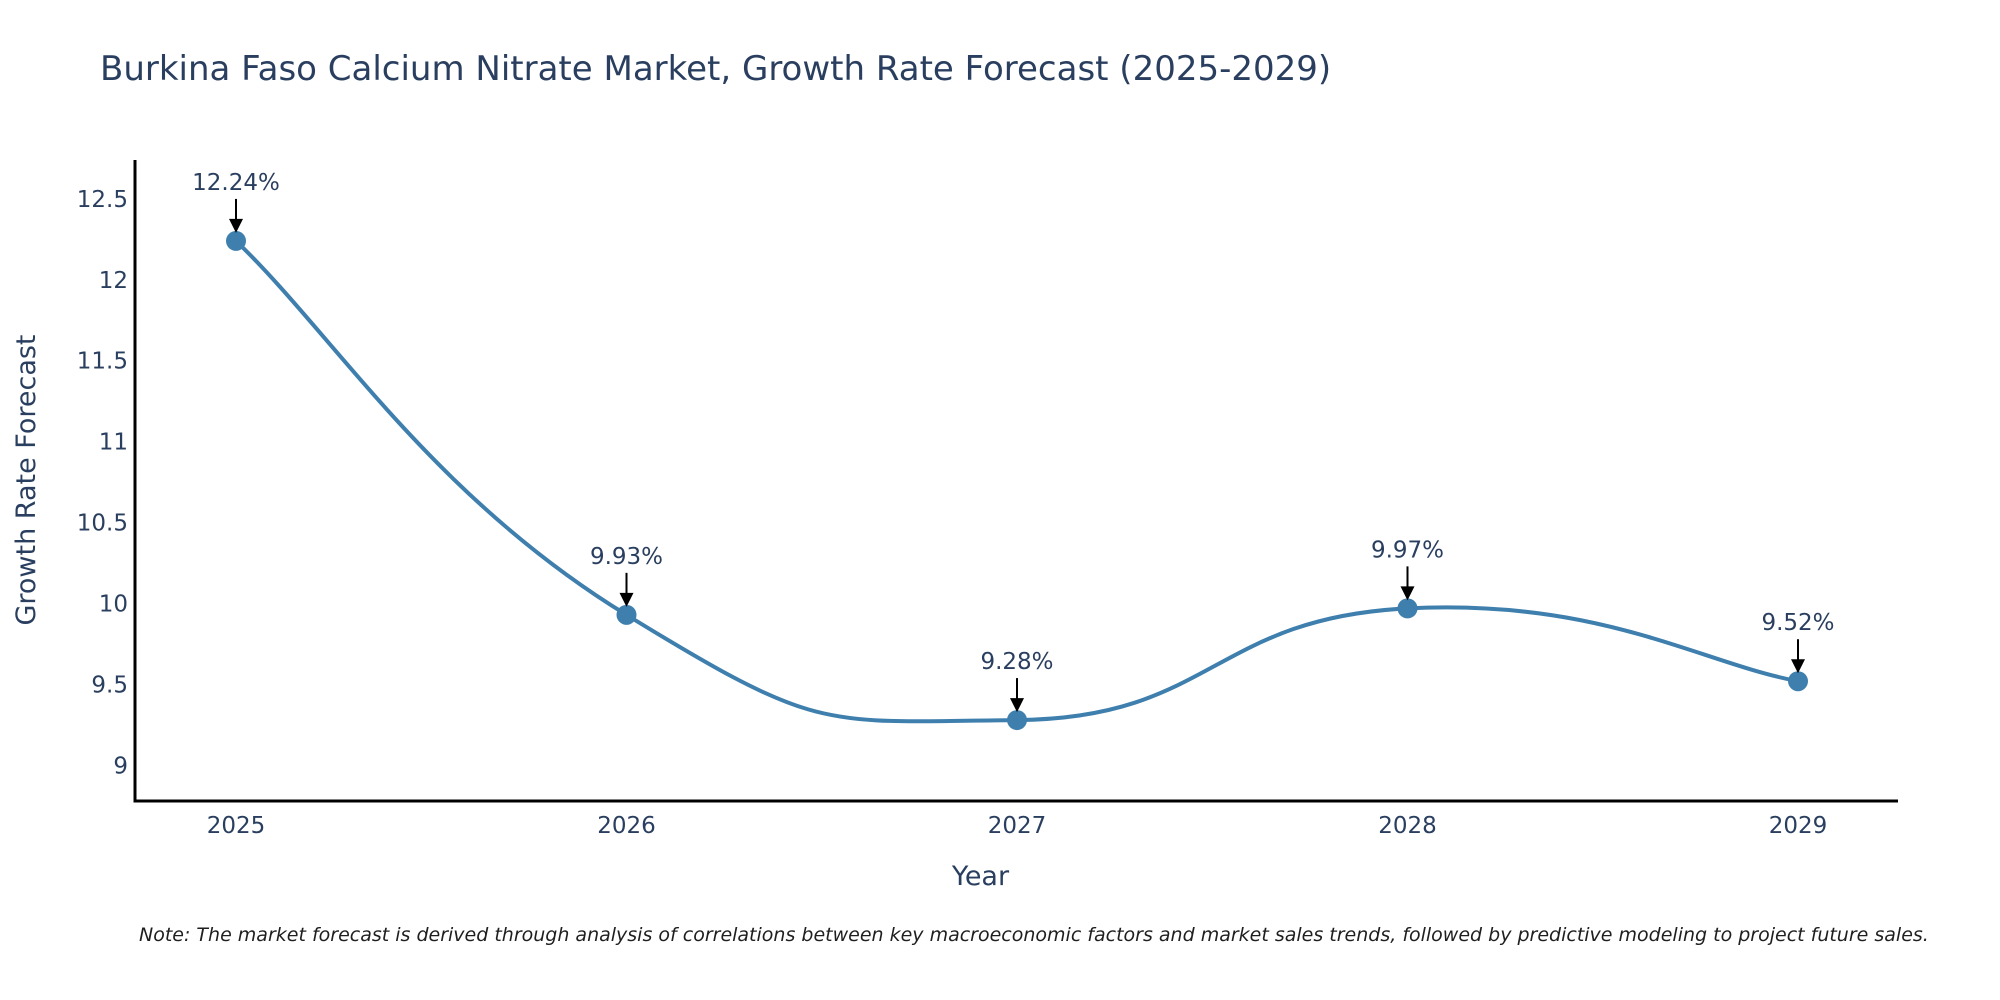 The image size is (2000, 1000). Describe the element at coordinates (626, 557) in the screenshot. I see `data-label: 9.93%` at that location.